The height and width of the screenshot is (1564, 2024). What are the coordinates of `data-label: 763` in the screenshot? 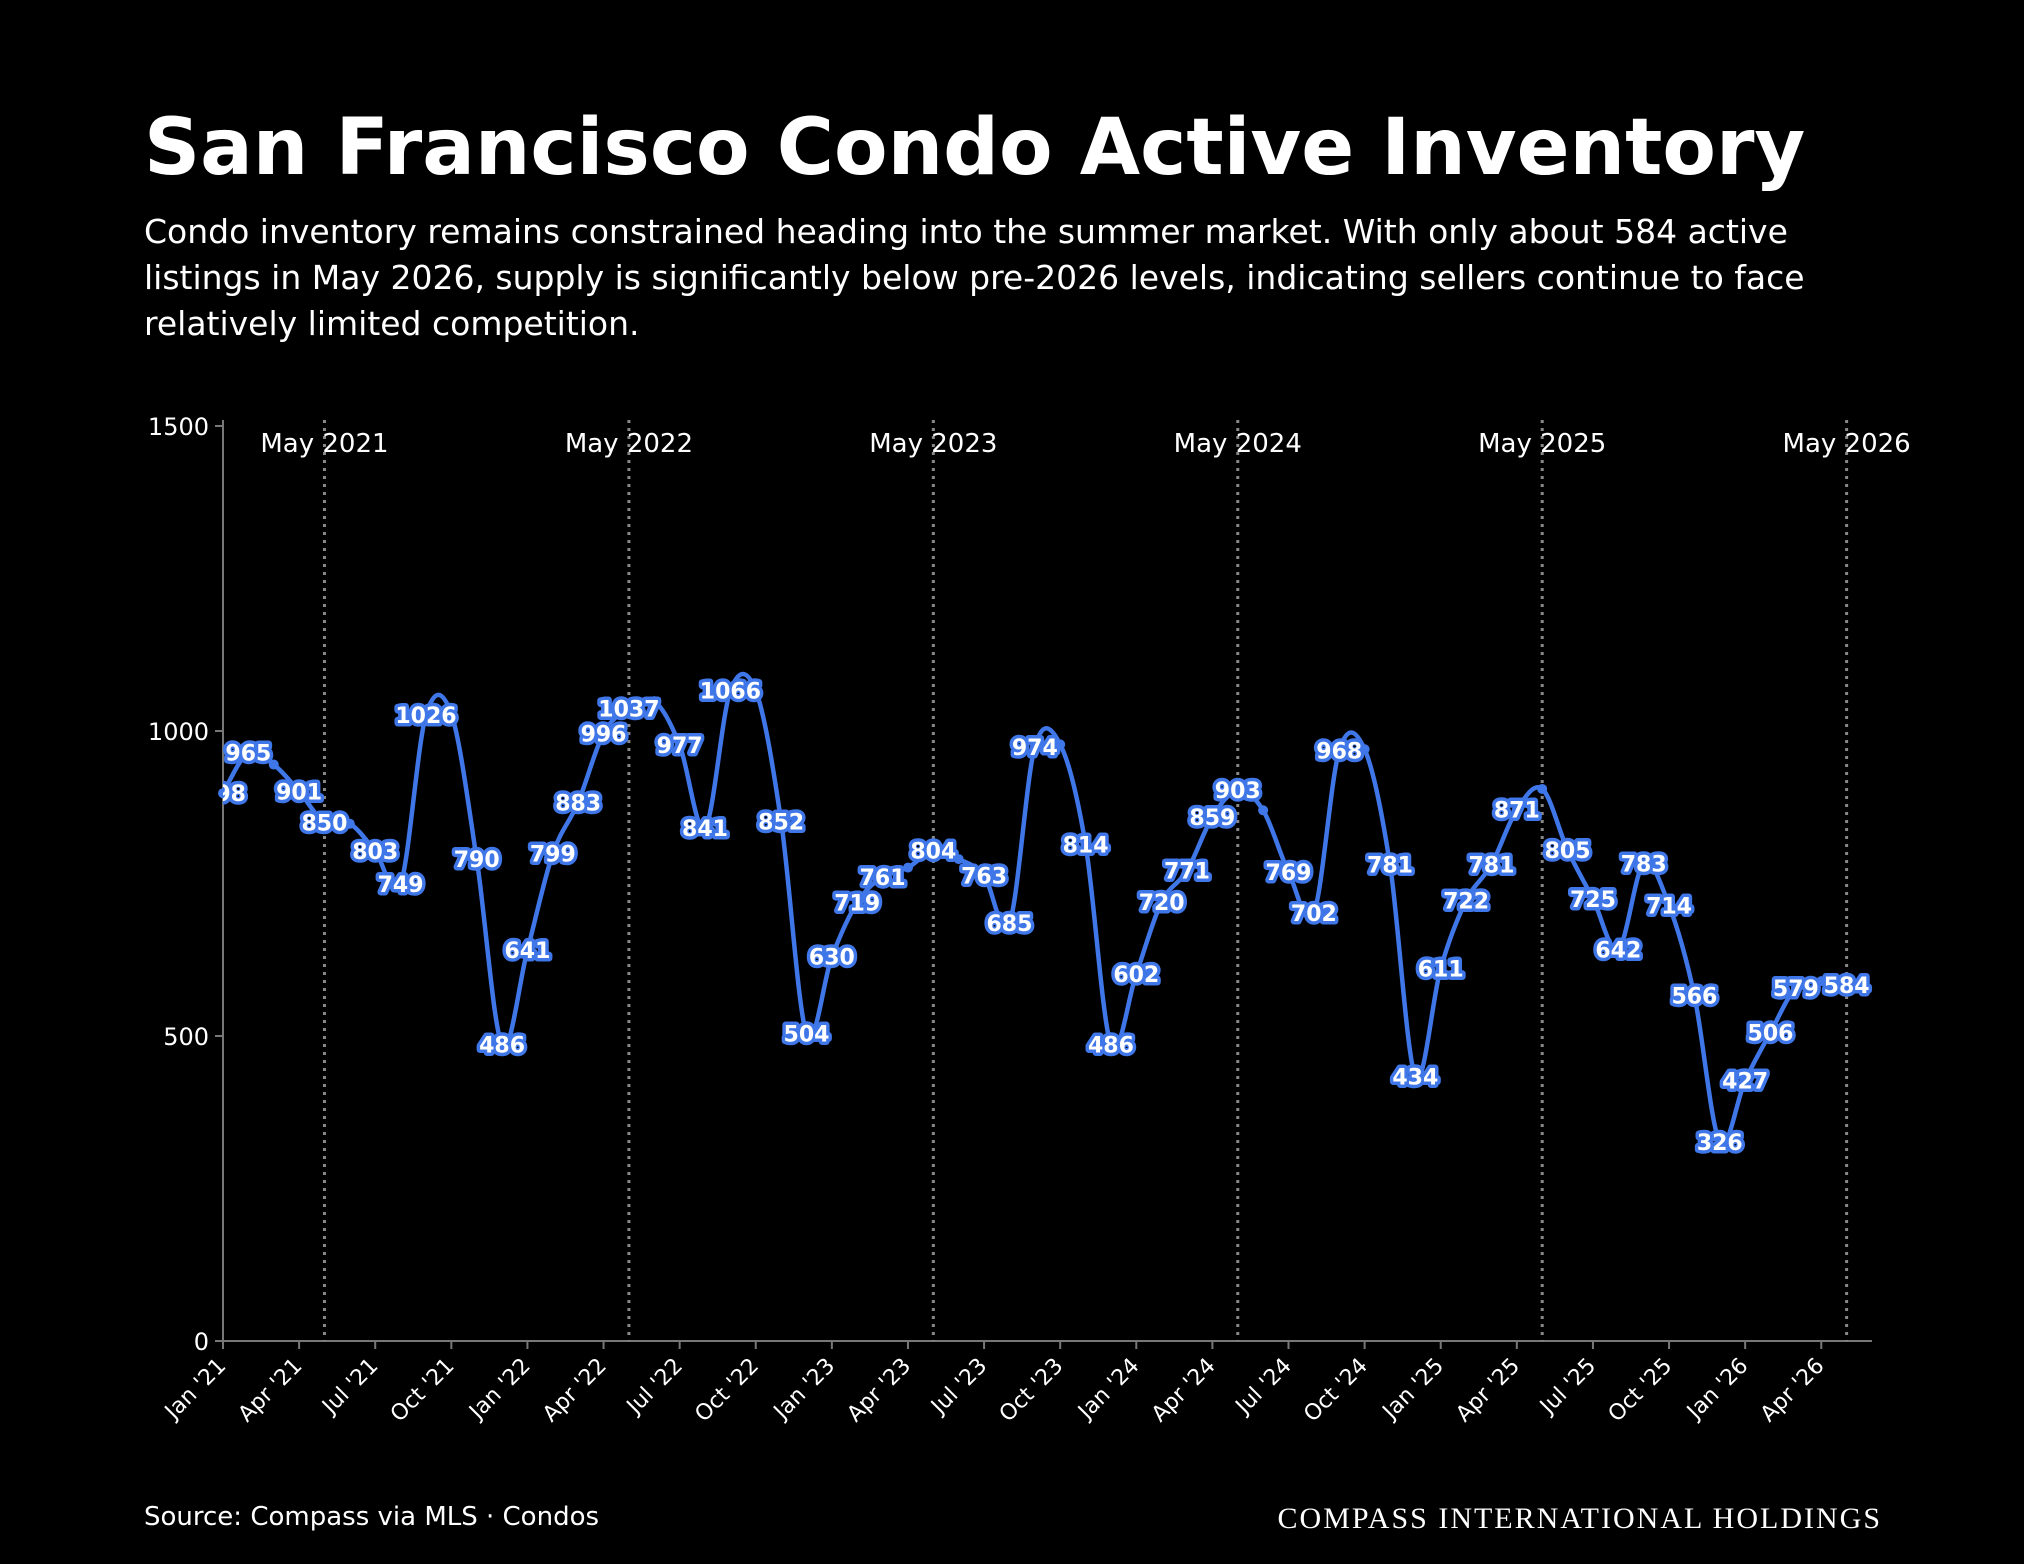 It's located at (984, 877).